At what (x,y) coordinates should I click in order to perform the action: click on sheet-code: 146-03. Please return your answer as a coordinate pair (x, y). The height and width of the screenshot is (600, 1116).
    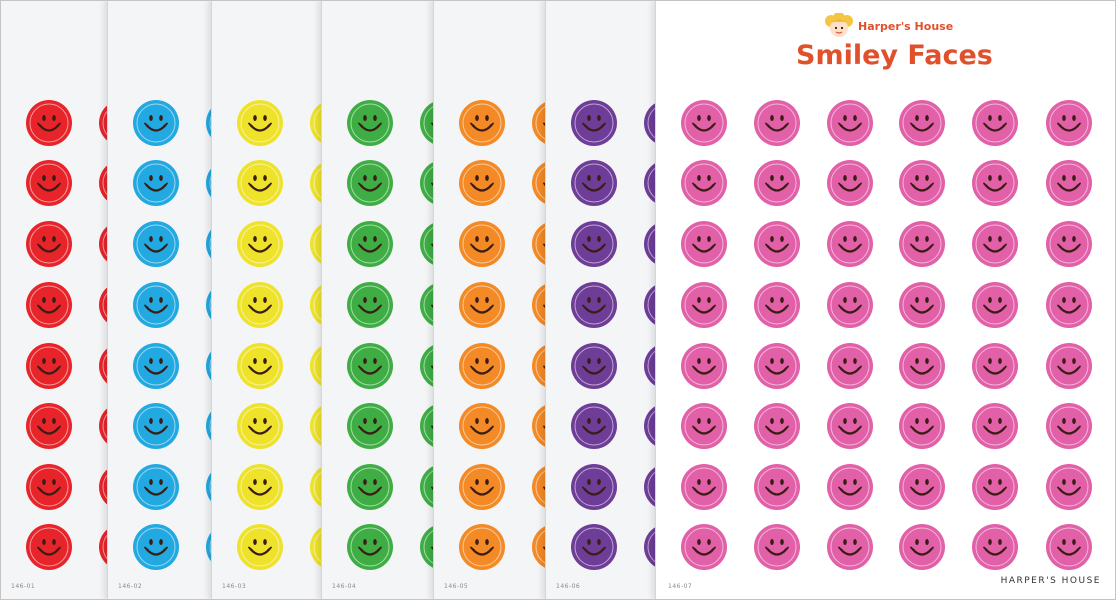
    Looking at the image, I should click on (234, 586).